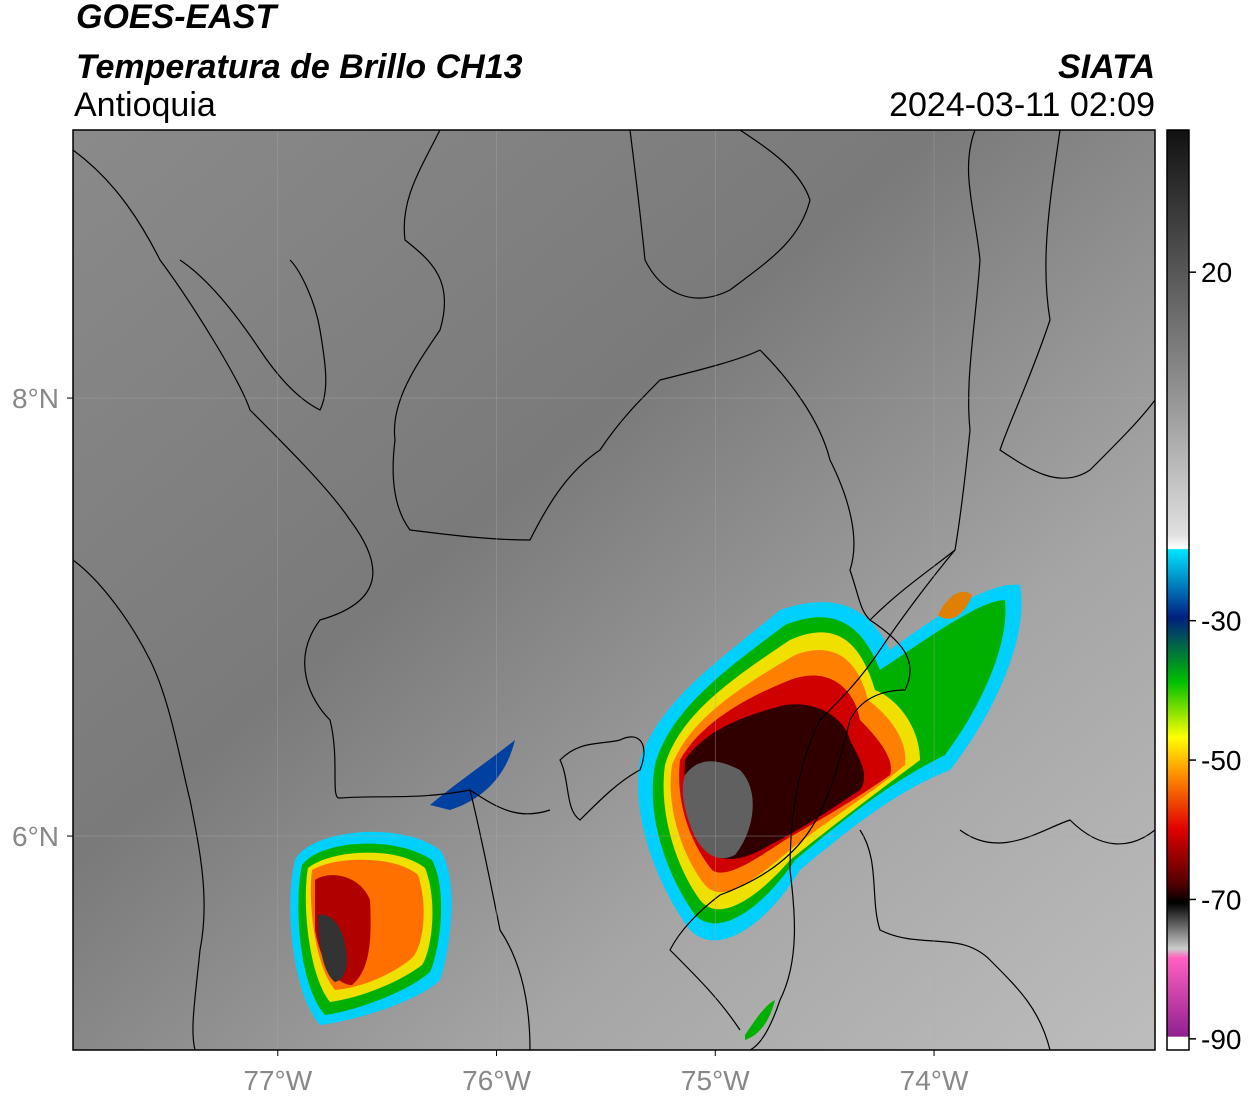 This screenshot has width=1252, height=1099. I want to click on region: Antioquia, so click(145, 105).